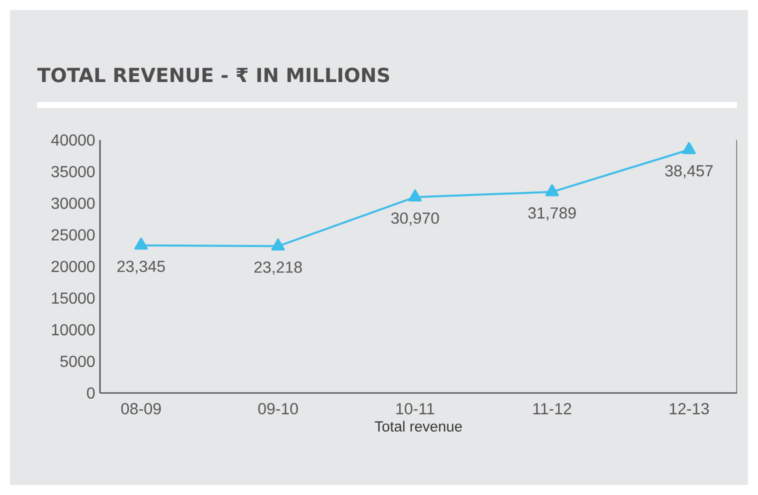  Describe the element at coordinates (73, 266) in the screenshot. I see `y-tick-label: 20000` at that location.